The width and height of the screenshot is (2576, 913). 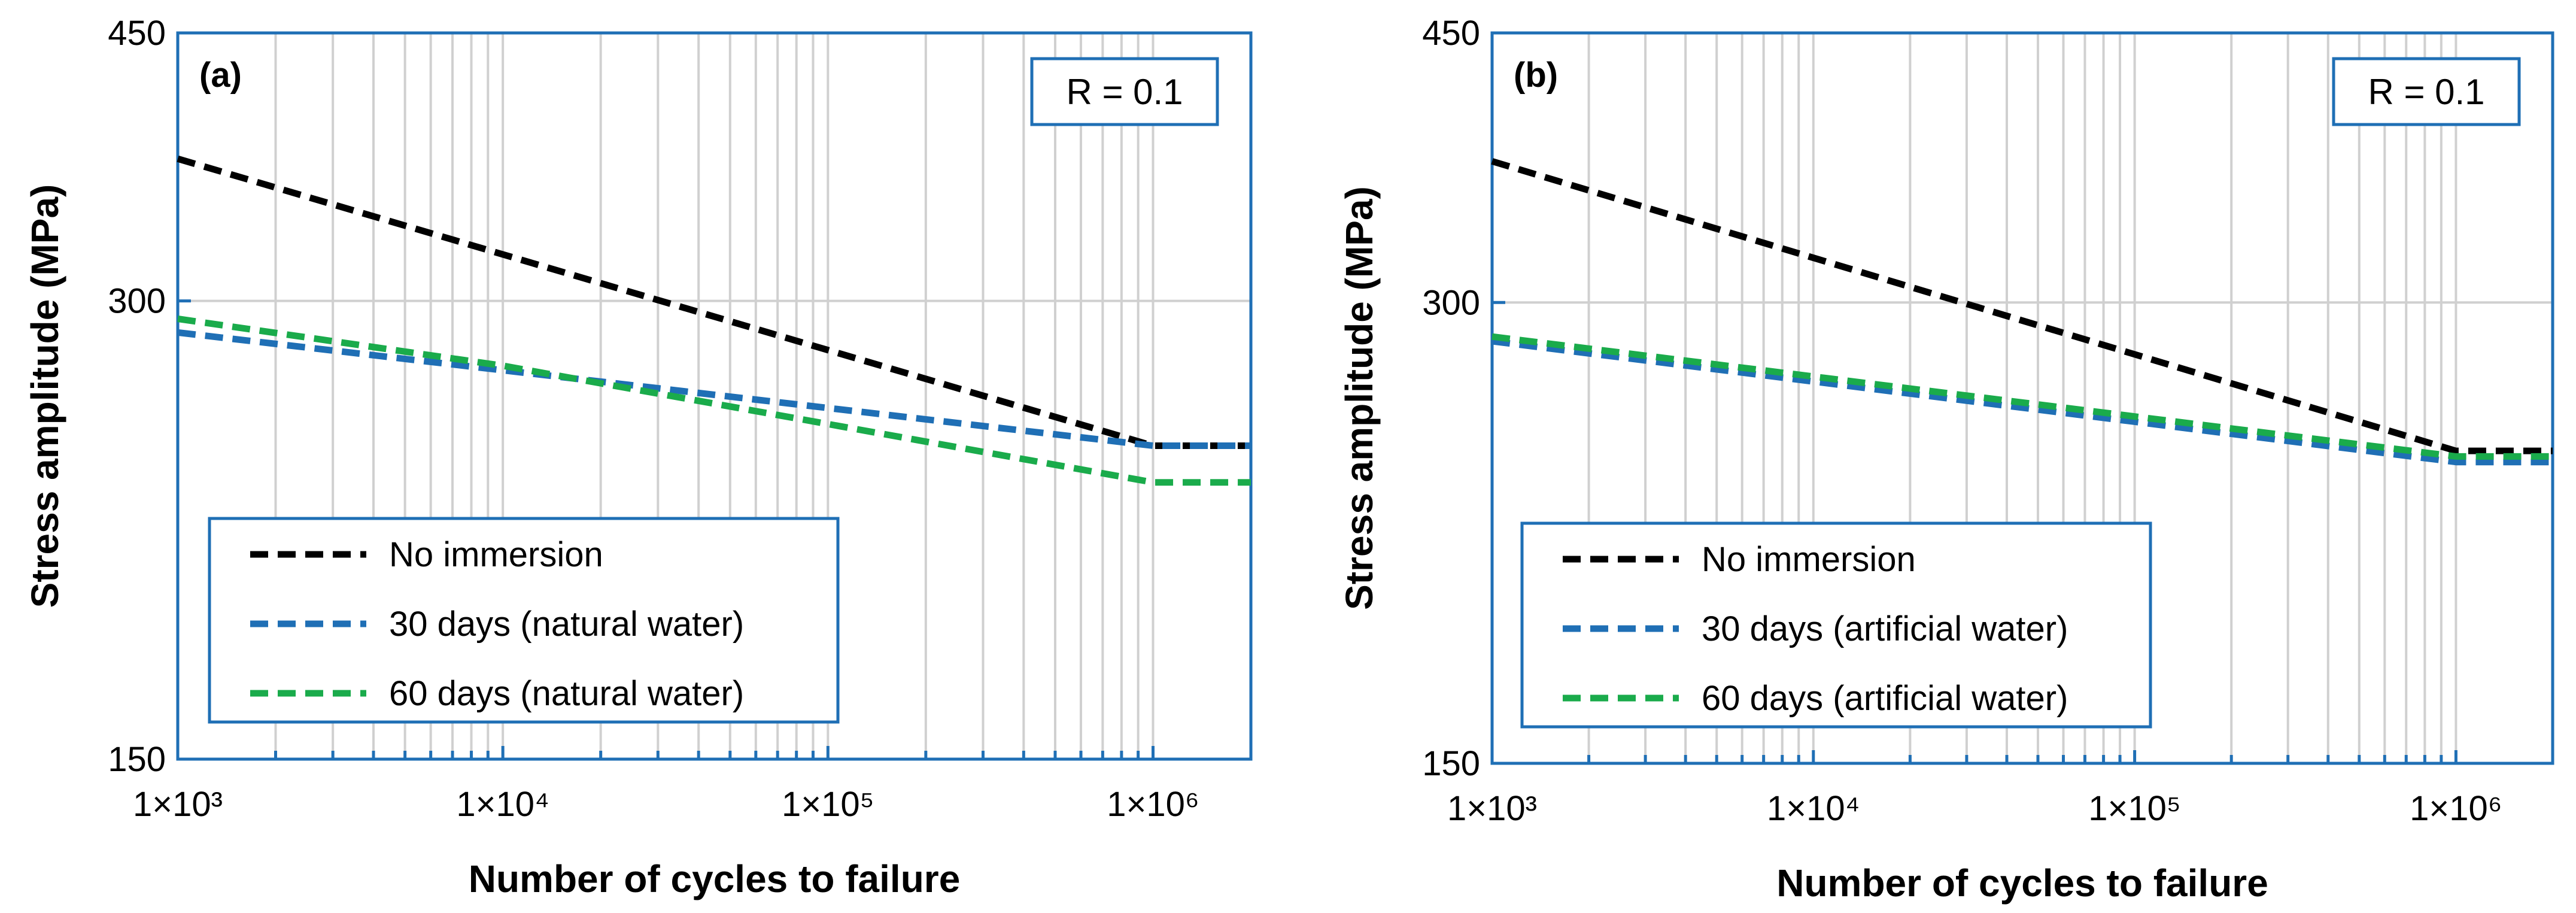 I want to click on panel-b-x-axis-title: Number of cycles to failure, so click(x=2022, y=883).